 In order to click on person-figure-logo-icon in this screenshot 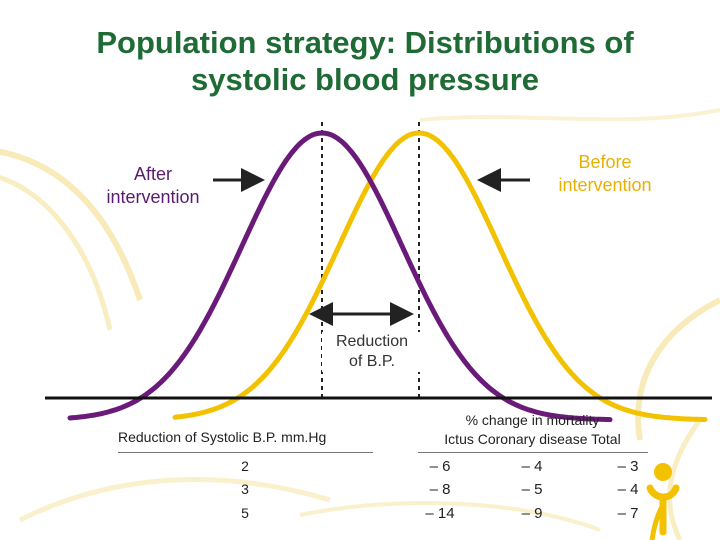, I will do `click(663, 501)`.